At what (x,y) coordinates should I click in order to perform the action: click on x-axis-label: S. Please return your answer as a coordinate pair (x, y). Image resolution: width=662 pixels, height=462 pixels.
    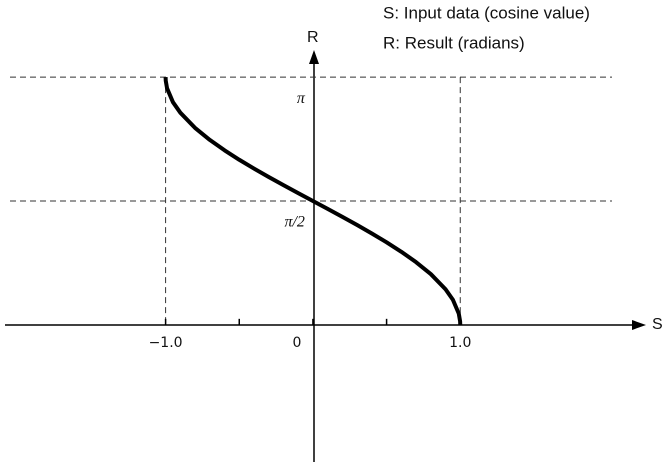
    Looking at the image, I should click on (657, 324).